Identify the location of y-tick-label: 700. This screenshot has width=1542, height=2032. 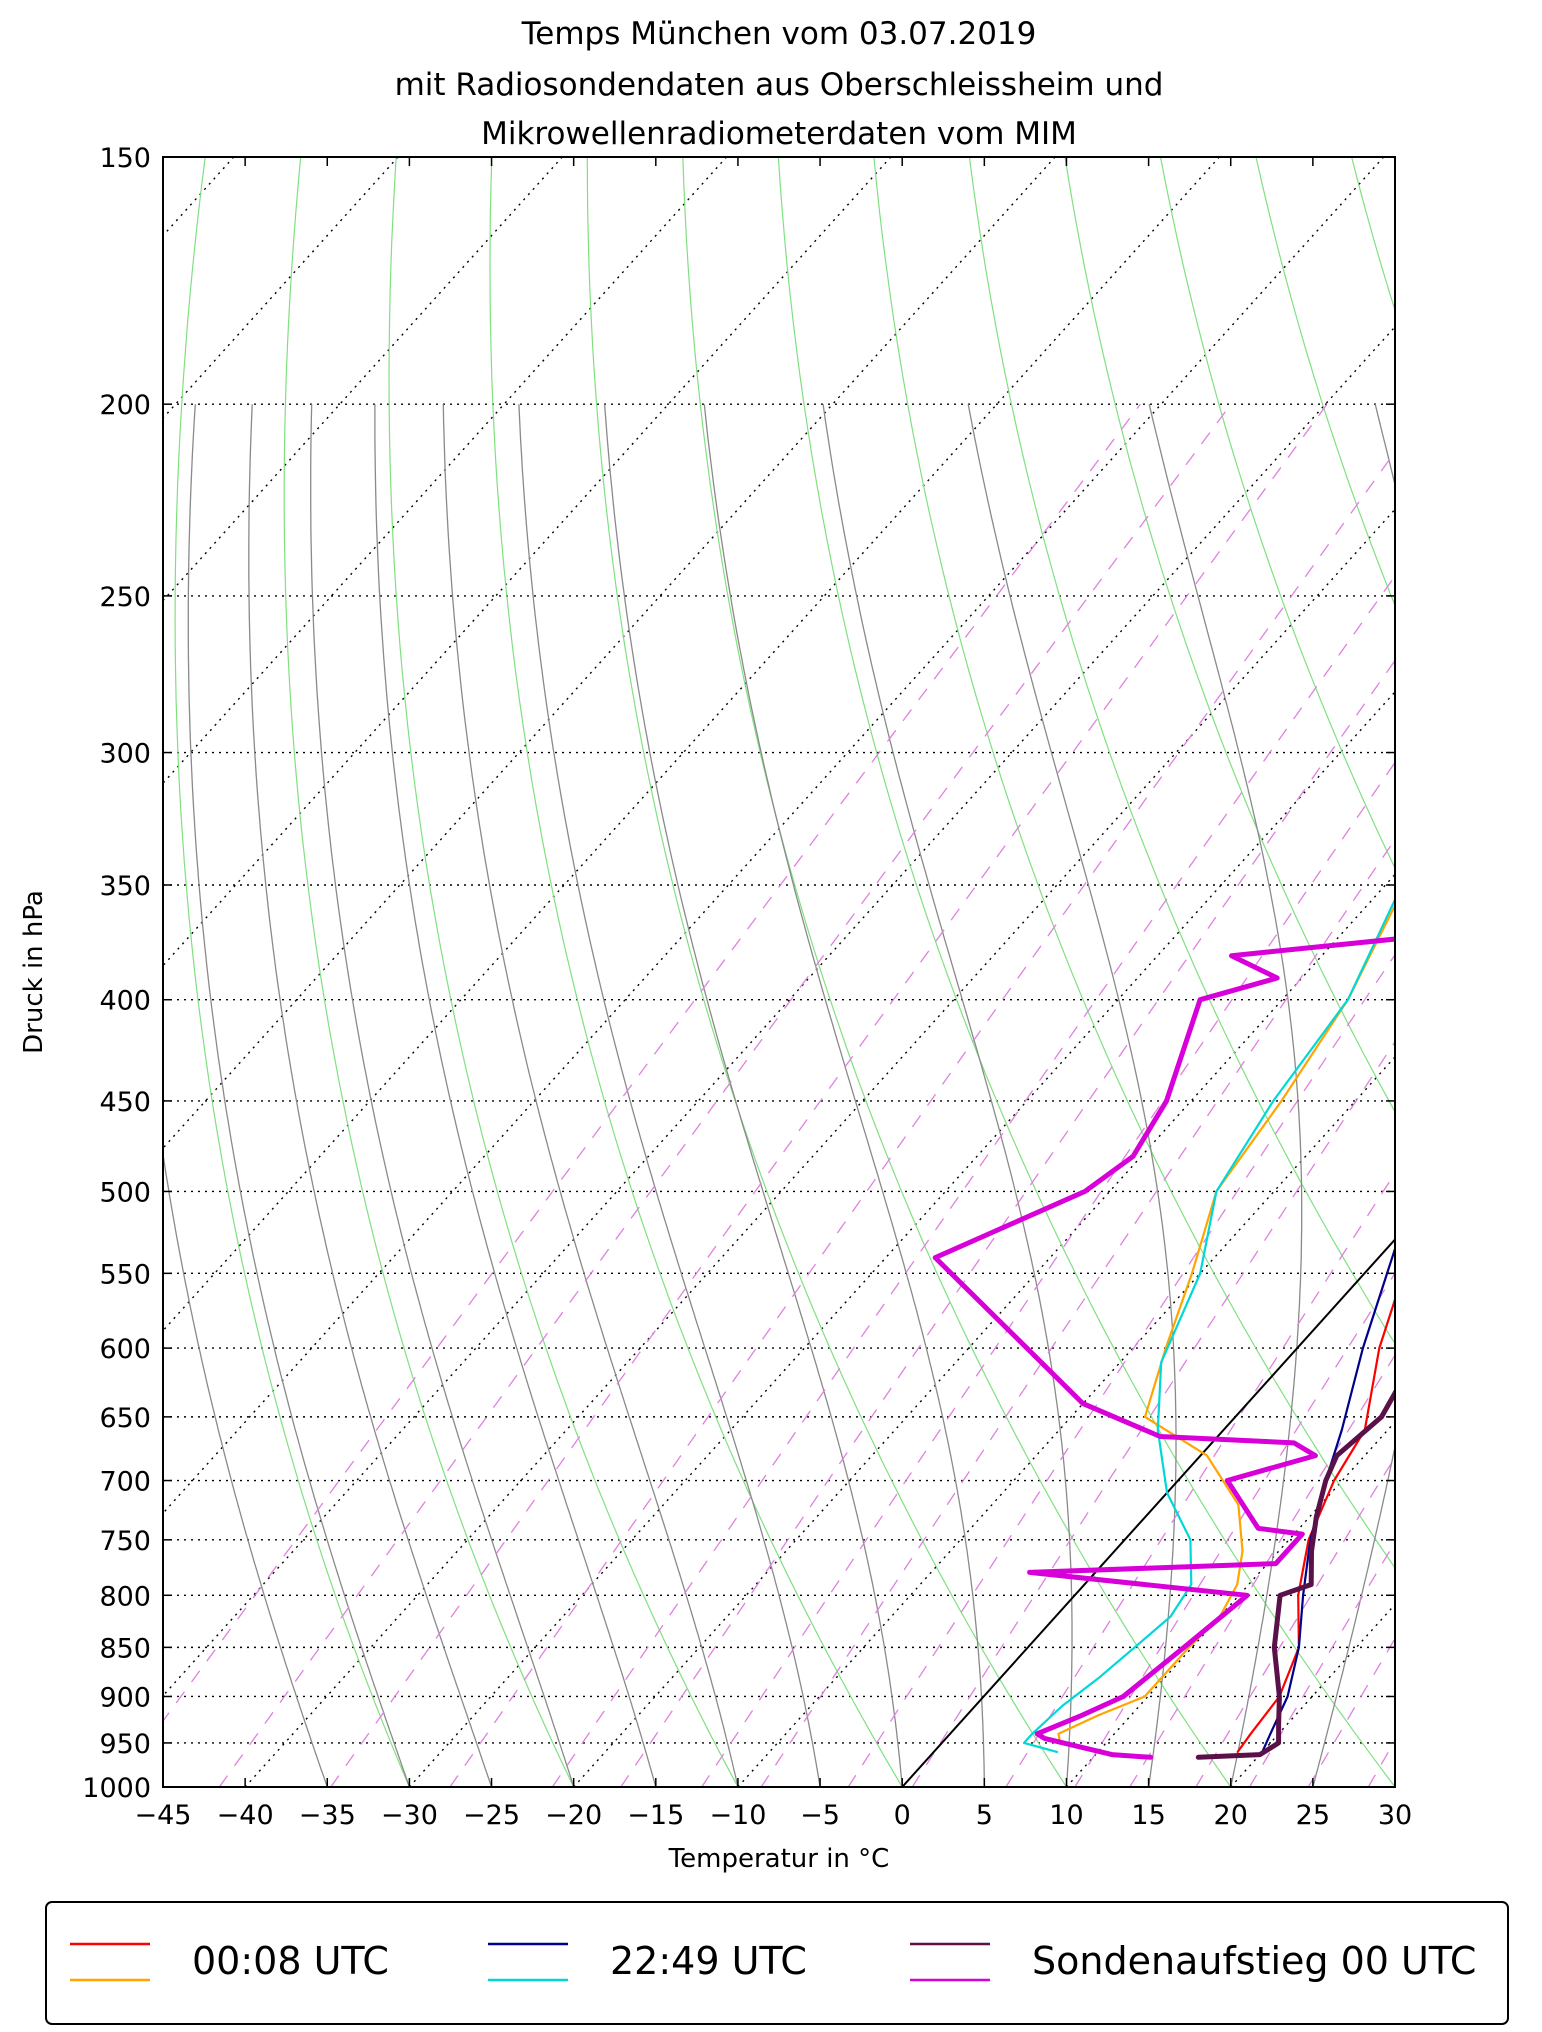
(125, 1482).